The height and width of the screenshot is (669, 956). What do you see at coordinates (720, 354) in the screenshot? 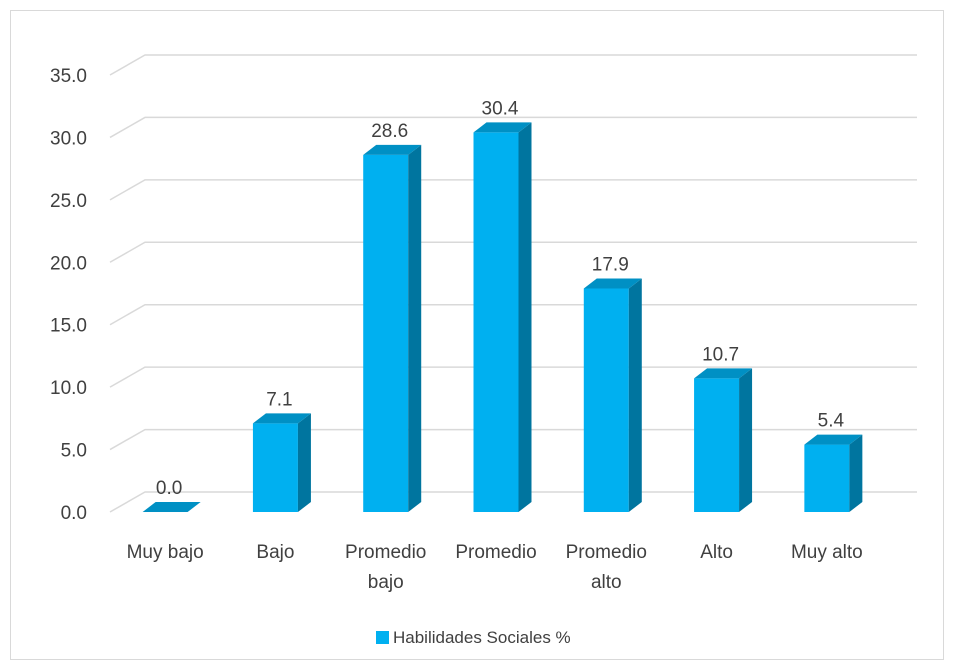
I see `data-label: 10.7` at bounding box center [720, 354].